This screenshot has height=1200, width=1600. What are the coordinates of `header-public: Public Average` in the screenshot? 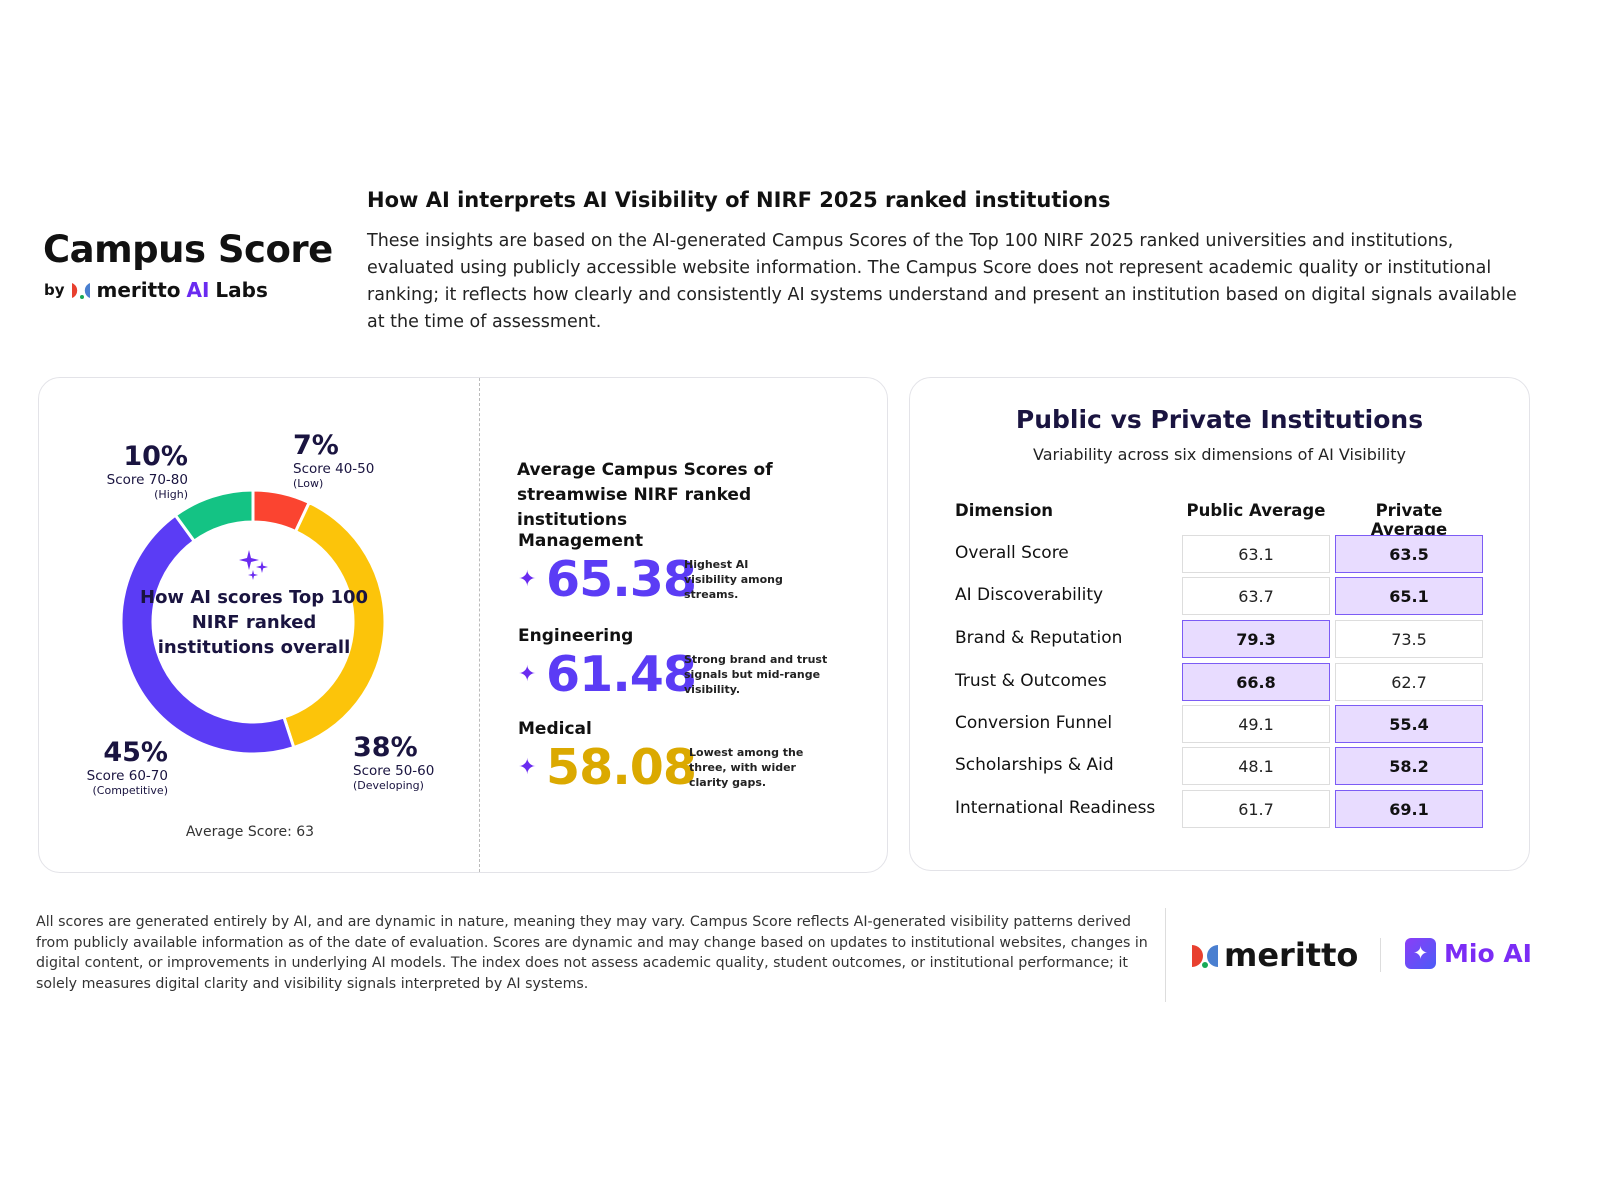 It's located at (1256, 510).